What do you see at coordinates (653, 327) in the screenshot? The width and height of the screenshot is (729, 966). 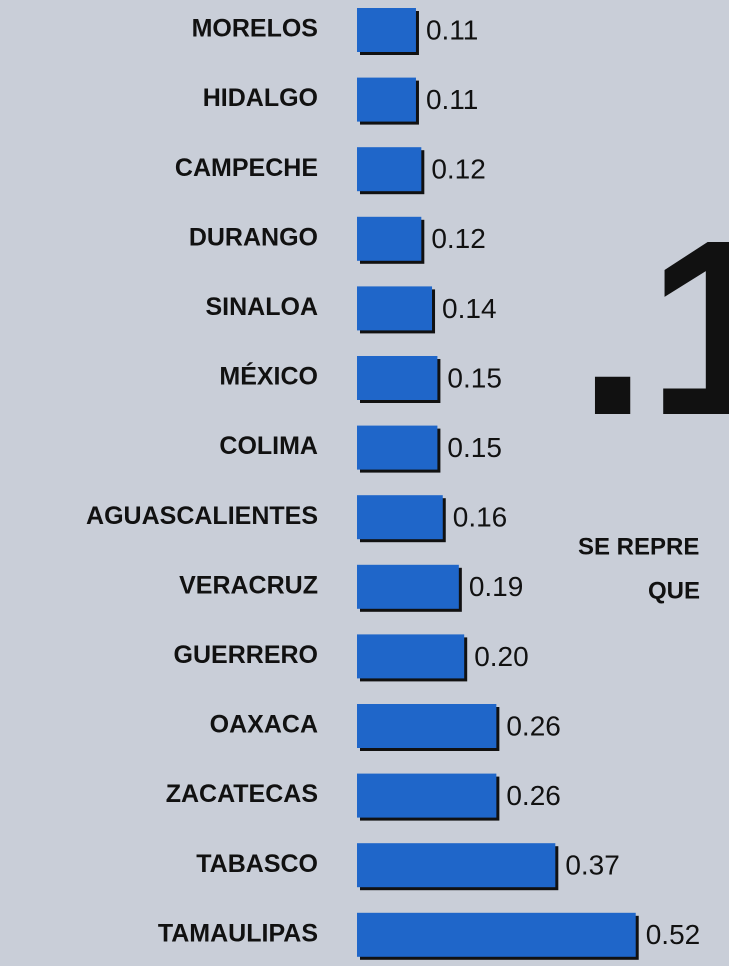 I see `big-number: .1` at bounding box center [653, 327].